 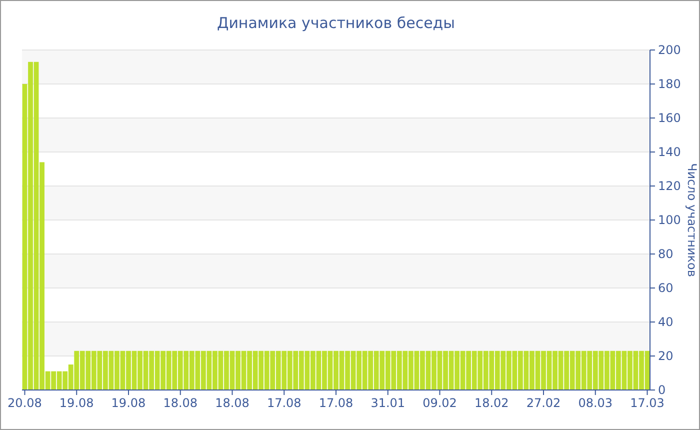 I want to click on x-tick-label: 18.02, so click(x=491, y=403).